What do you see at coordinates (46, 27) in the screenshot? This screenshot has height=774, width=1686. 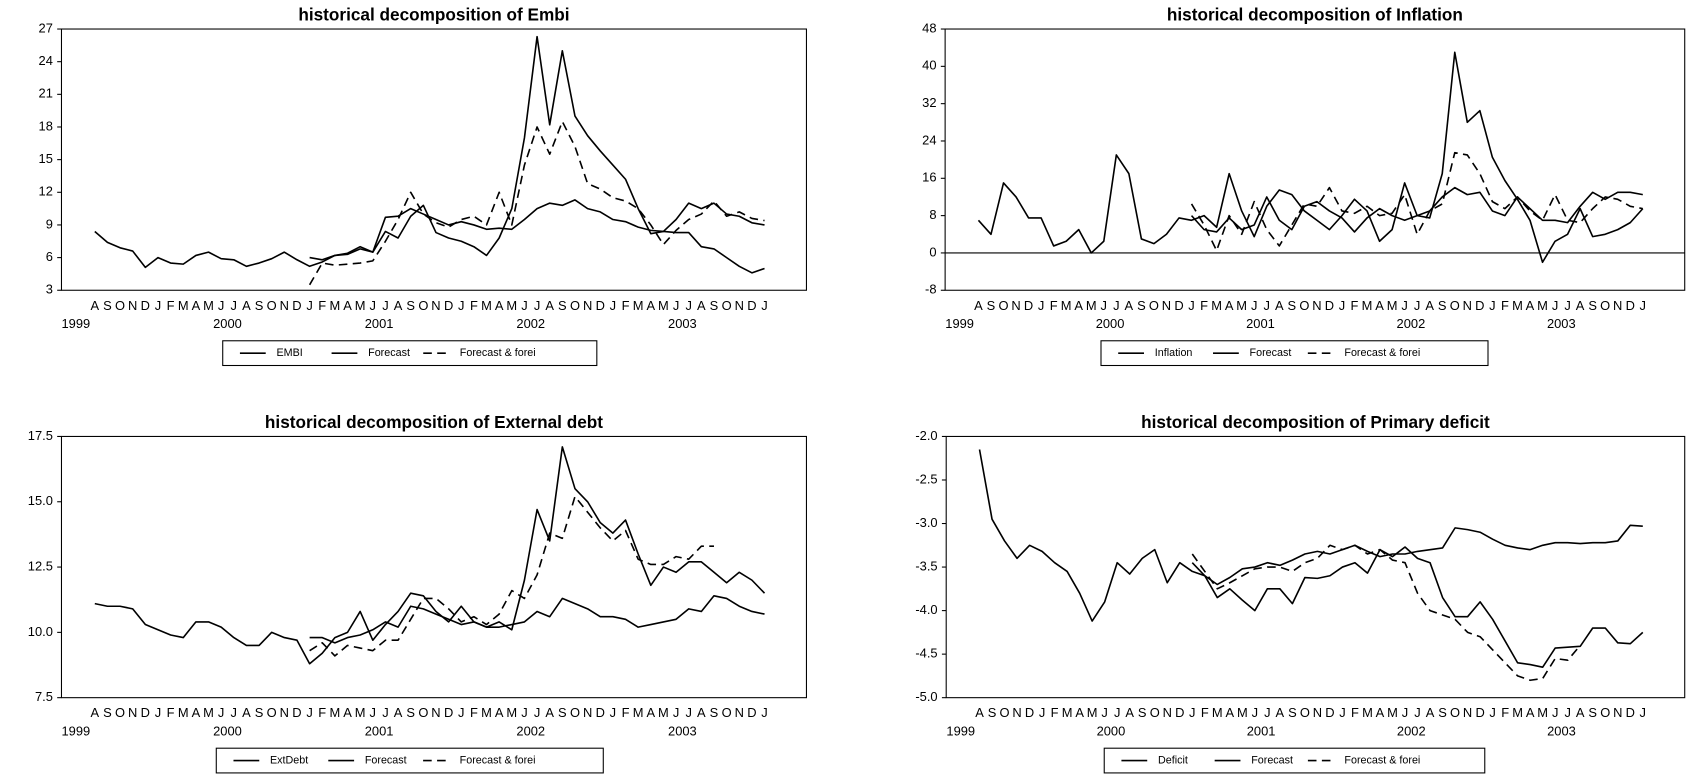 I see `y-tick-label: 27` at bounding box center [46, 27].